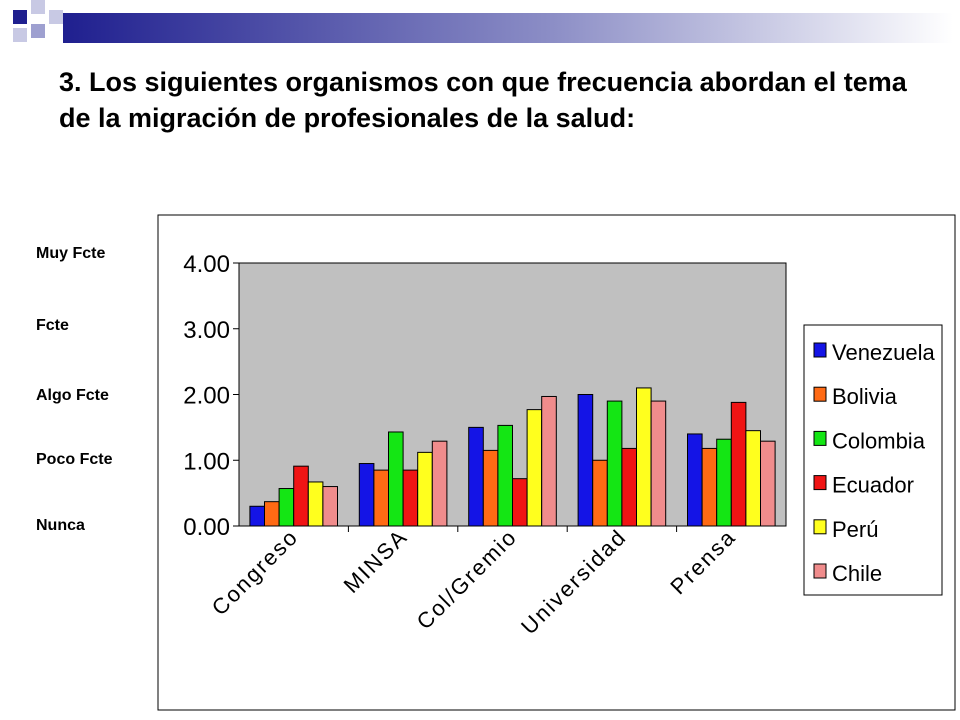  What do you see at coordinates (301, 496) in the screenshot?
I see `bar-ecuador-congreso` at bounding box center [301, 496].